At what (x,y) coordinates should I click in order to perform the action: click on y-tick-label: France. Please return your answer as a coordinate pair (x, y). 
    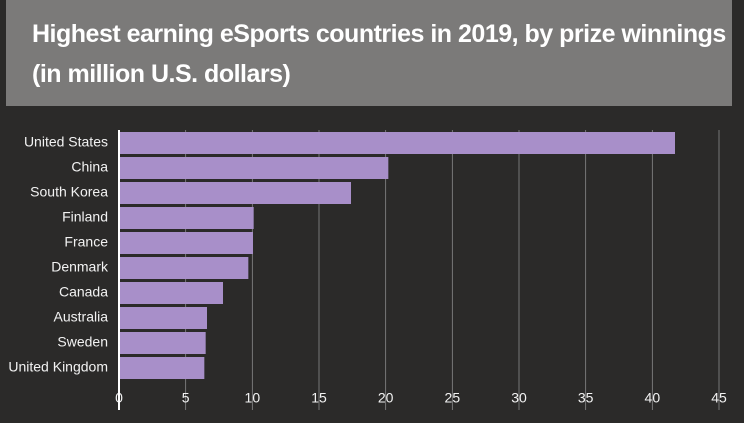
    Looking at the image, I should click on (86, 242).